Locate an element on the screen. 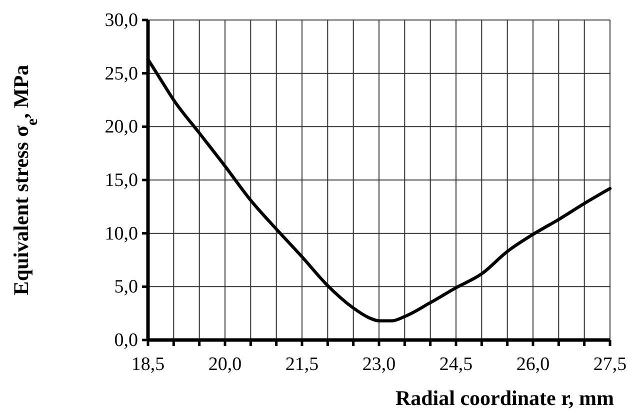 This screenshot has width=634, height=413. x-tick-label: 20,0 is located at coordinates (225, 364).